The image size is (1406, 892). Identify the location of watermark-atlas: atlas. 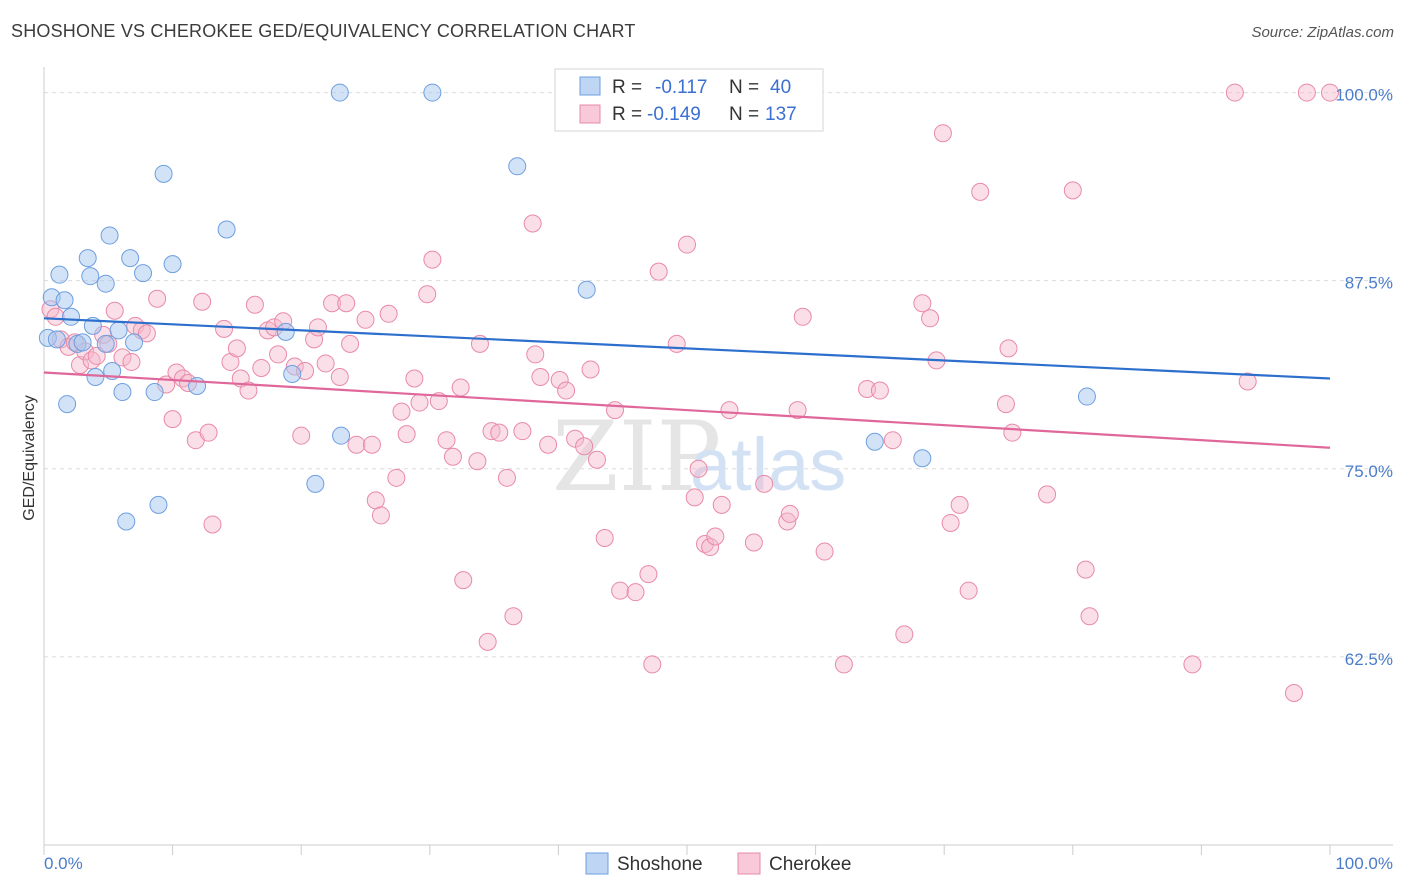
(768, 464).